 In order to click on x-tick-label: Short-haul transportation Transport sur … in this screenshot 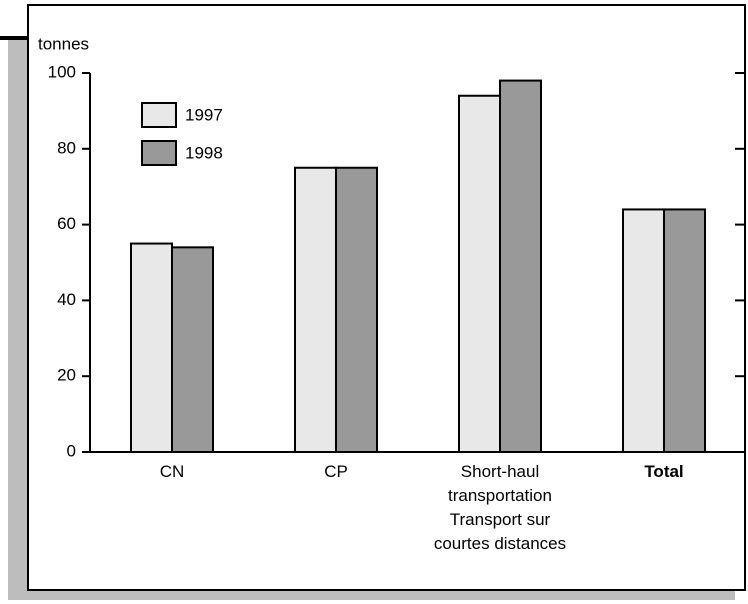, I will do `click(500, 507)`.